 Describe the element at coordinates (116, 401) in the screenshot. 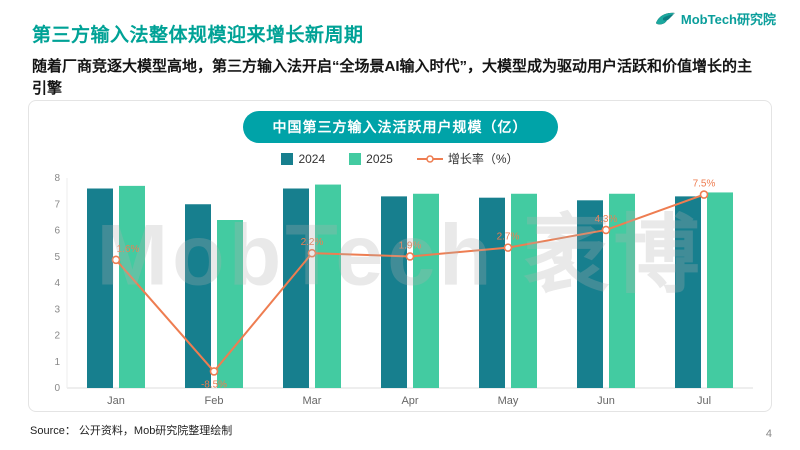

I see `svg-text: Jan` at that location.